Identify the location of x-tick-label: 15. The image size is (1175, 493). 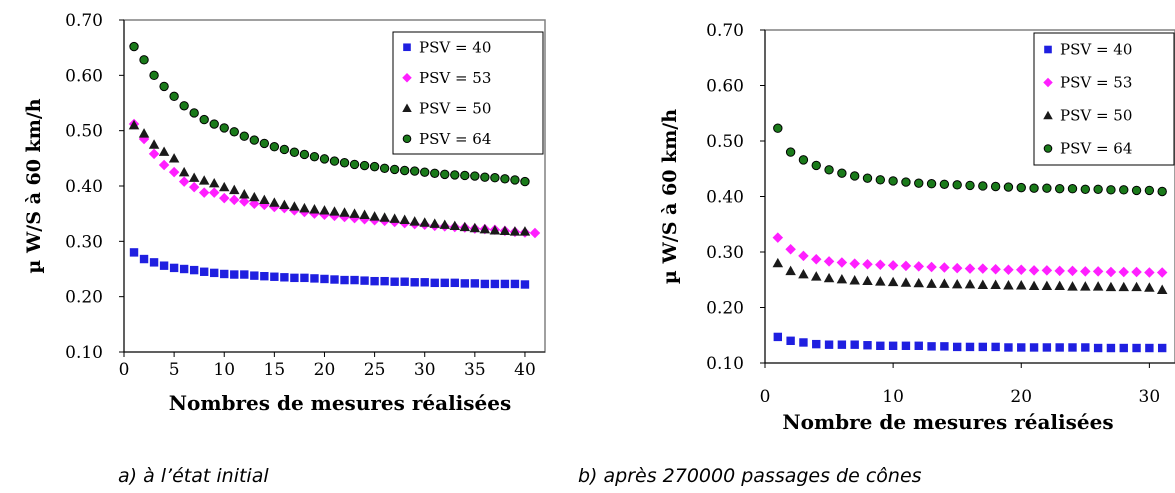
(275, 370).